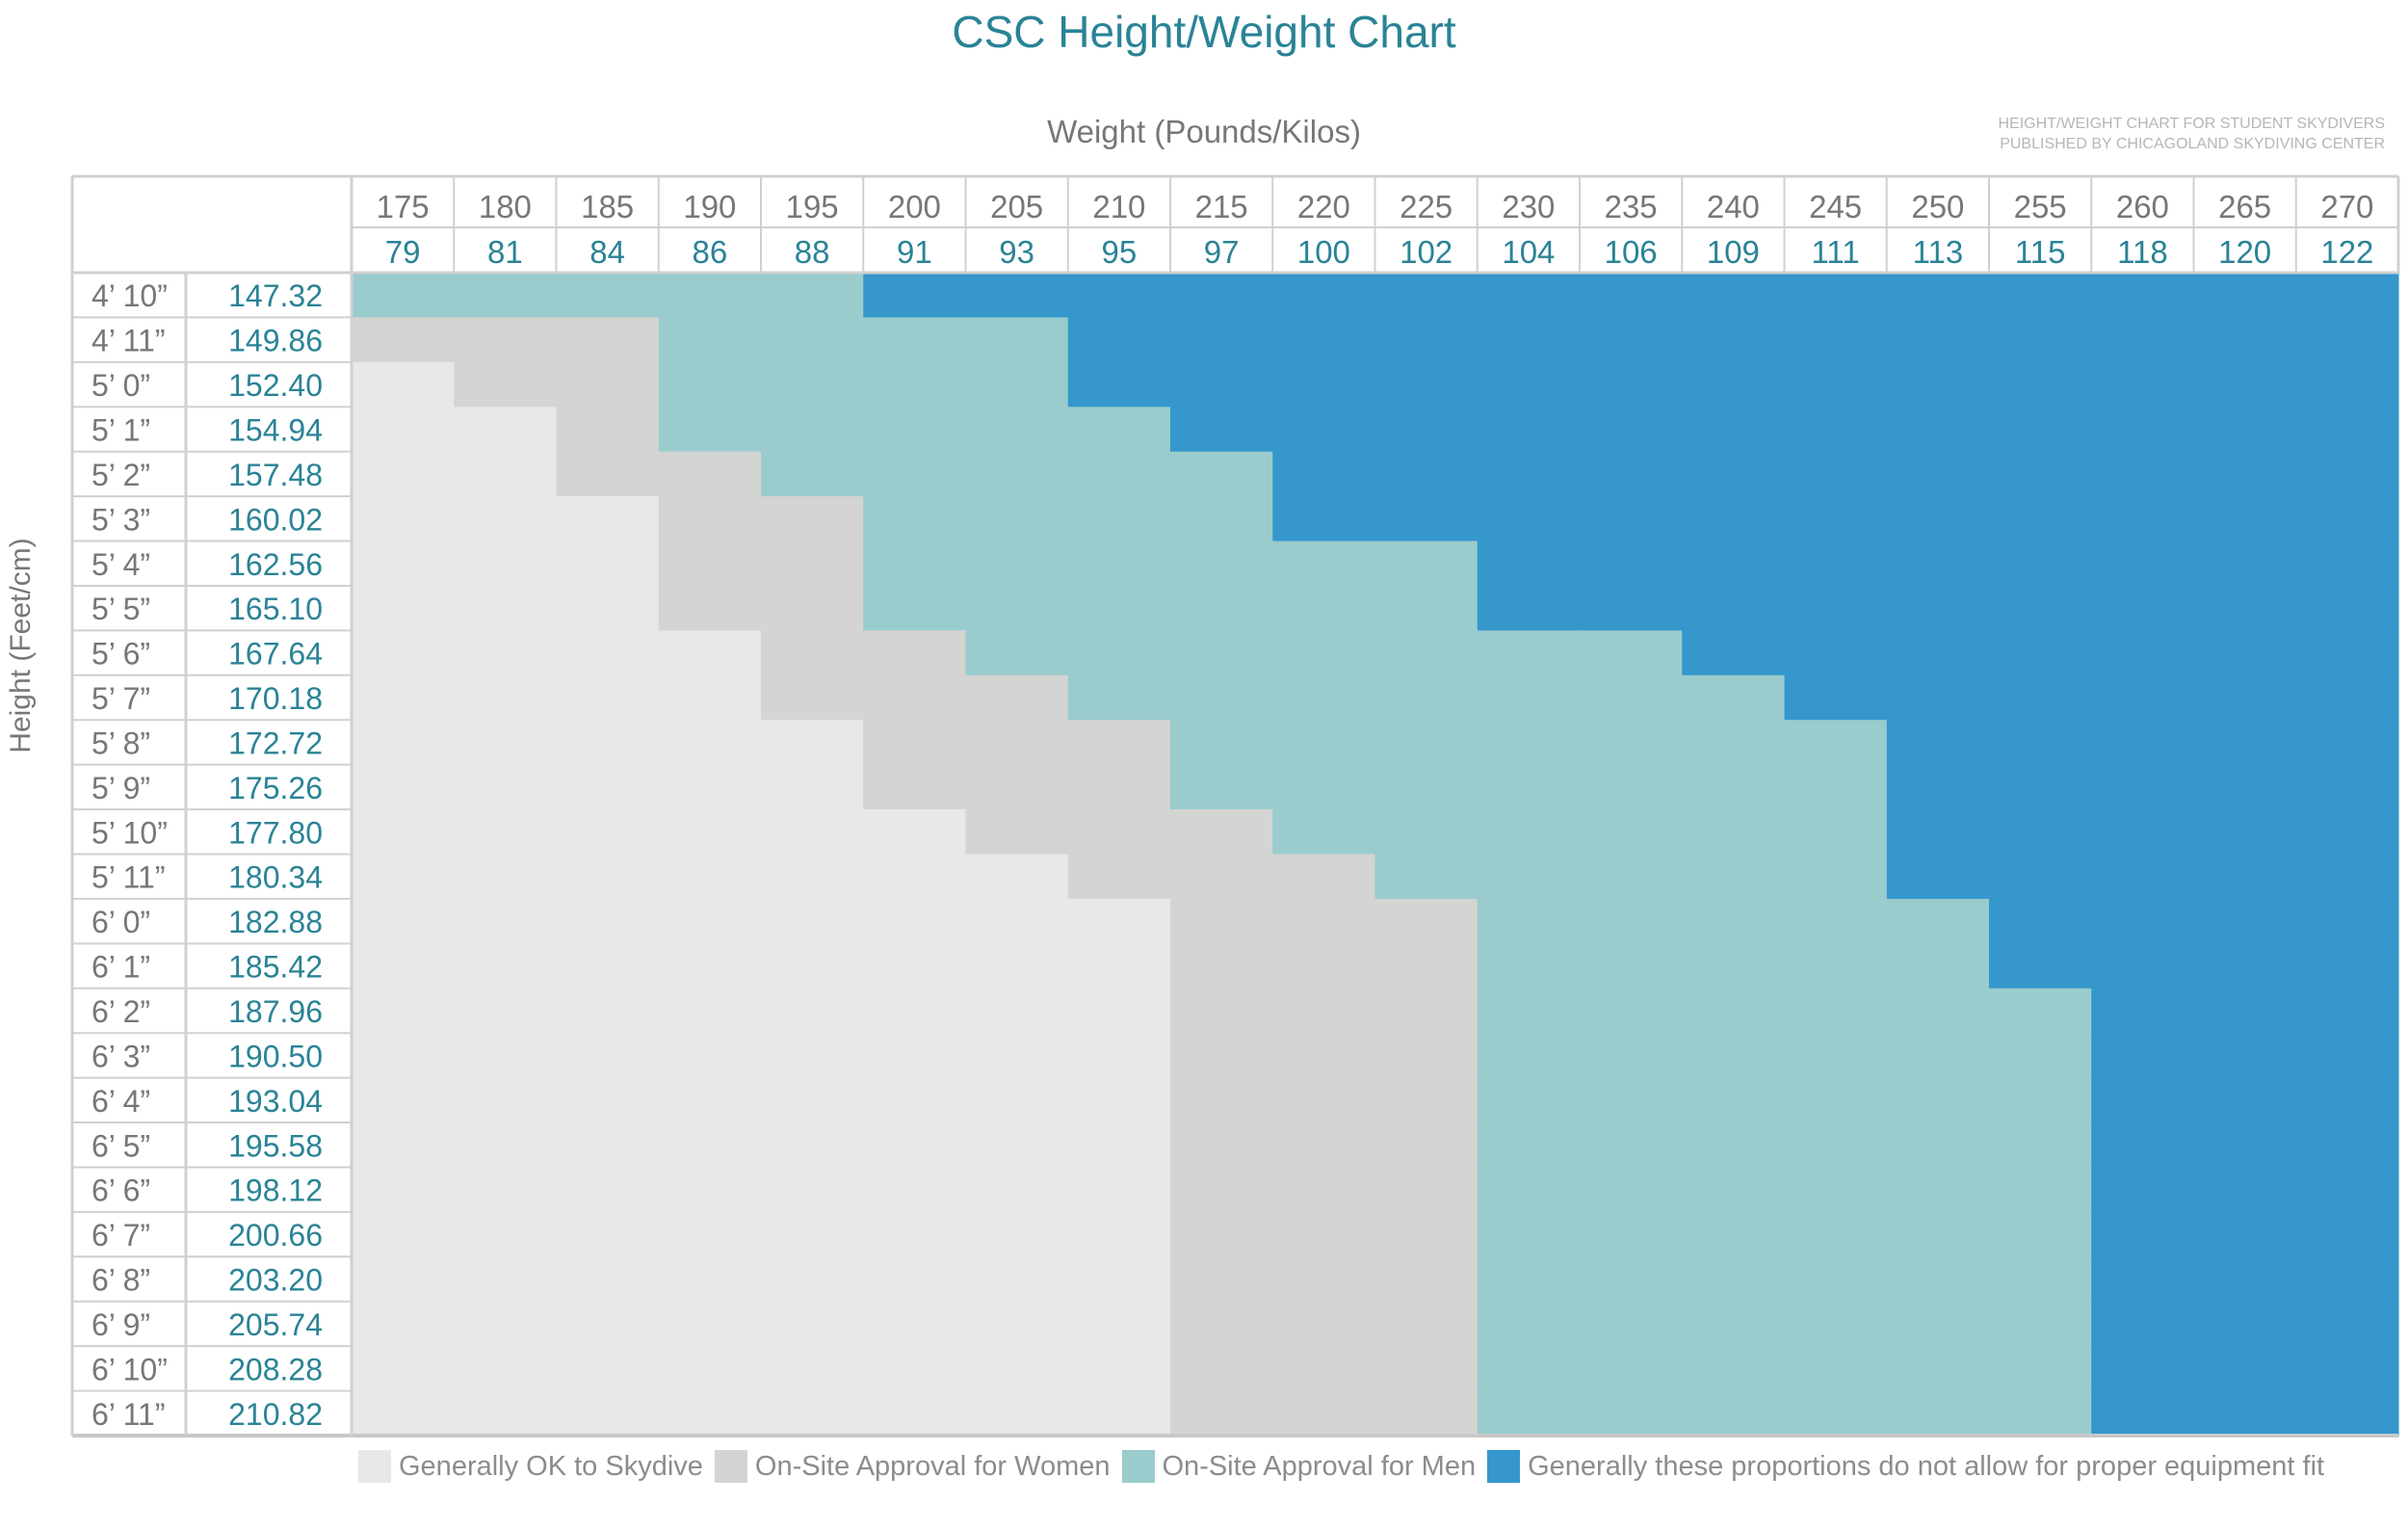 The image size is (2408, 1530). Describe the element at coordinates (608, 832) in the screenshot. I see `cell-r12-c2` at that location.